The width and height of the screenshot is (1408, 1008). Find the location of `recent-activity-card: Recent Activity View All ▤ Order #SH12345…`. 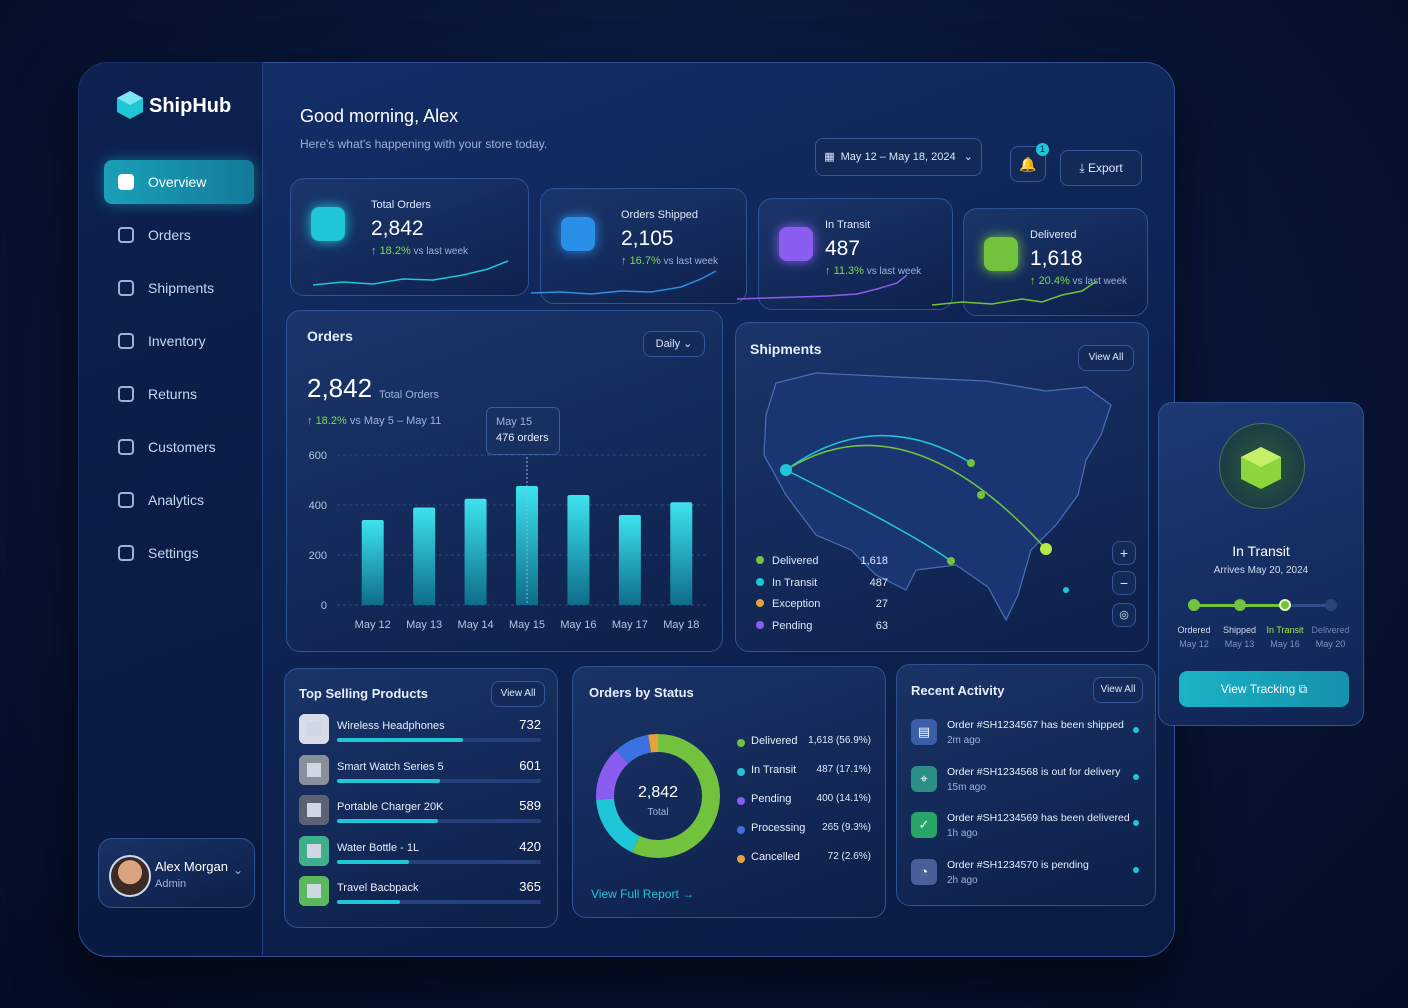

recent-activity-card: Recent Activity View All ▤ Order #SH12345… is located at coordinates (1026, 785).